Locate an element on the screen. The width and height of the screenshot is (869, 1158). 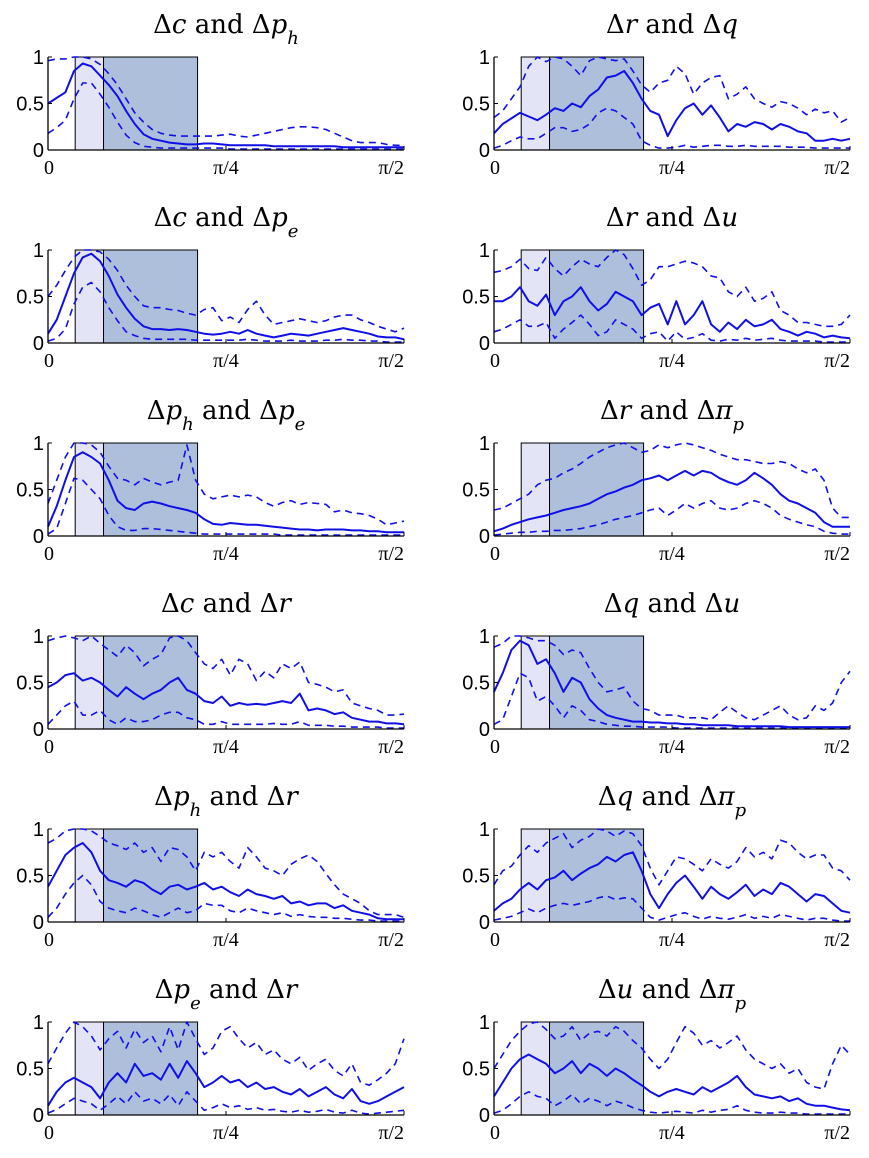
chart-panel: Δr and Δu 0 0.5 1 0 π/4 π/2 is located at coordinates (656, 288).